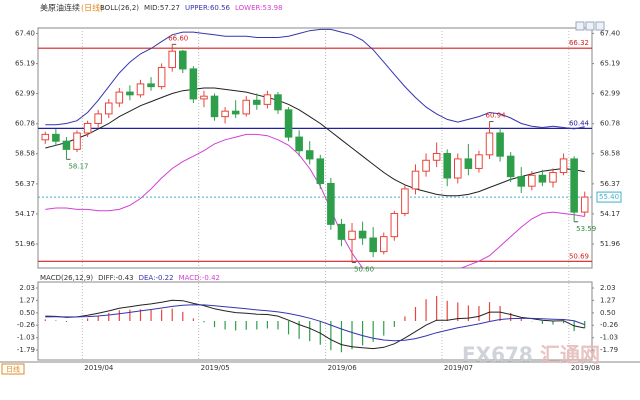  I want to click on annotation-label: 50.60, so click(364, 270).